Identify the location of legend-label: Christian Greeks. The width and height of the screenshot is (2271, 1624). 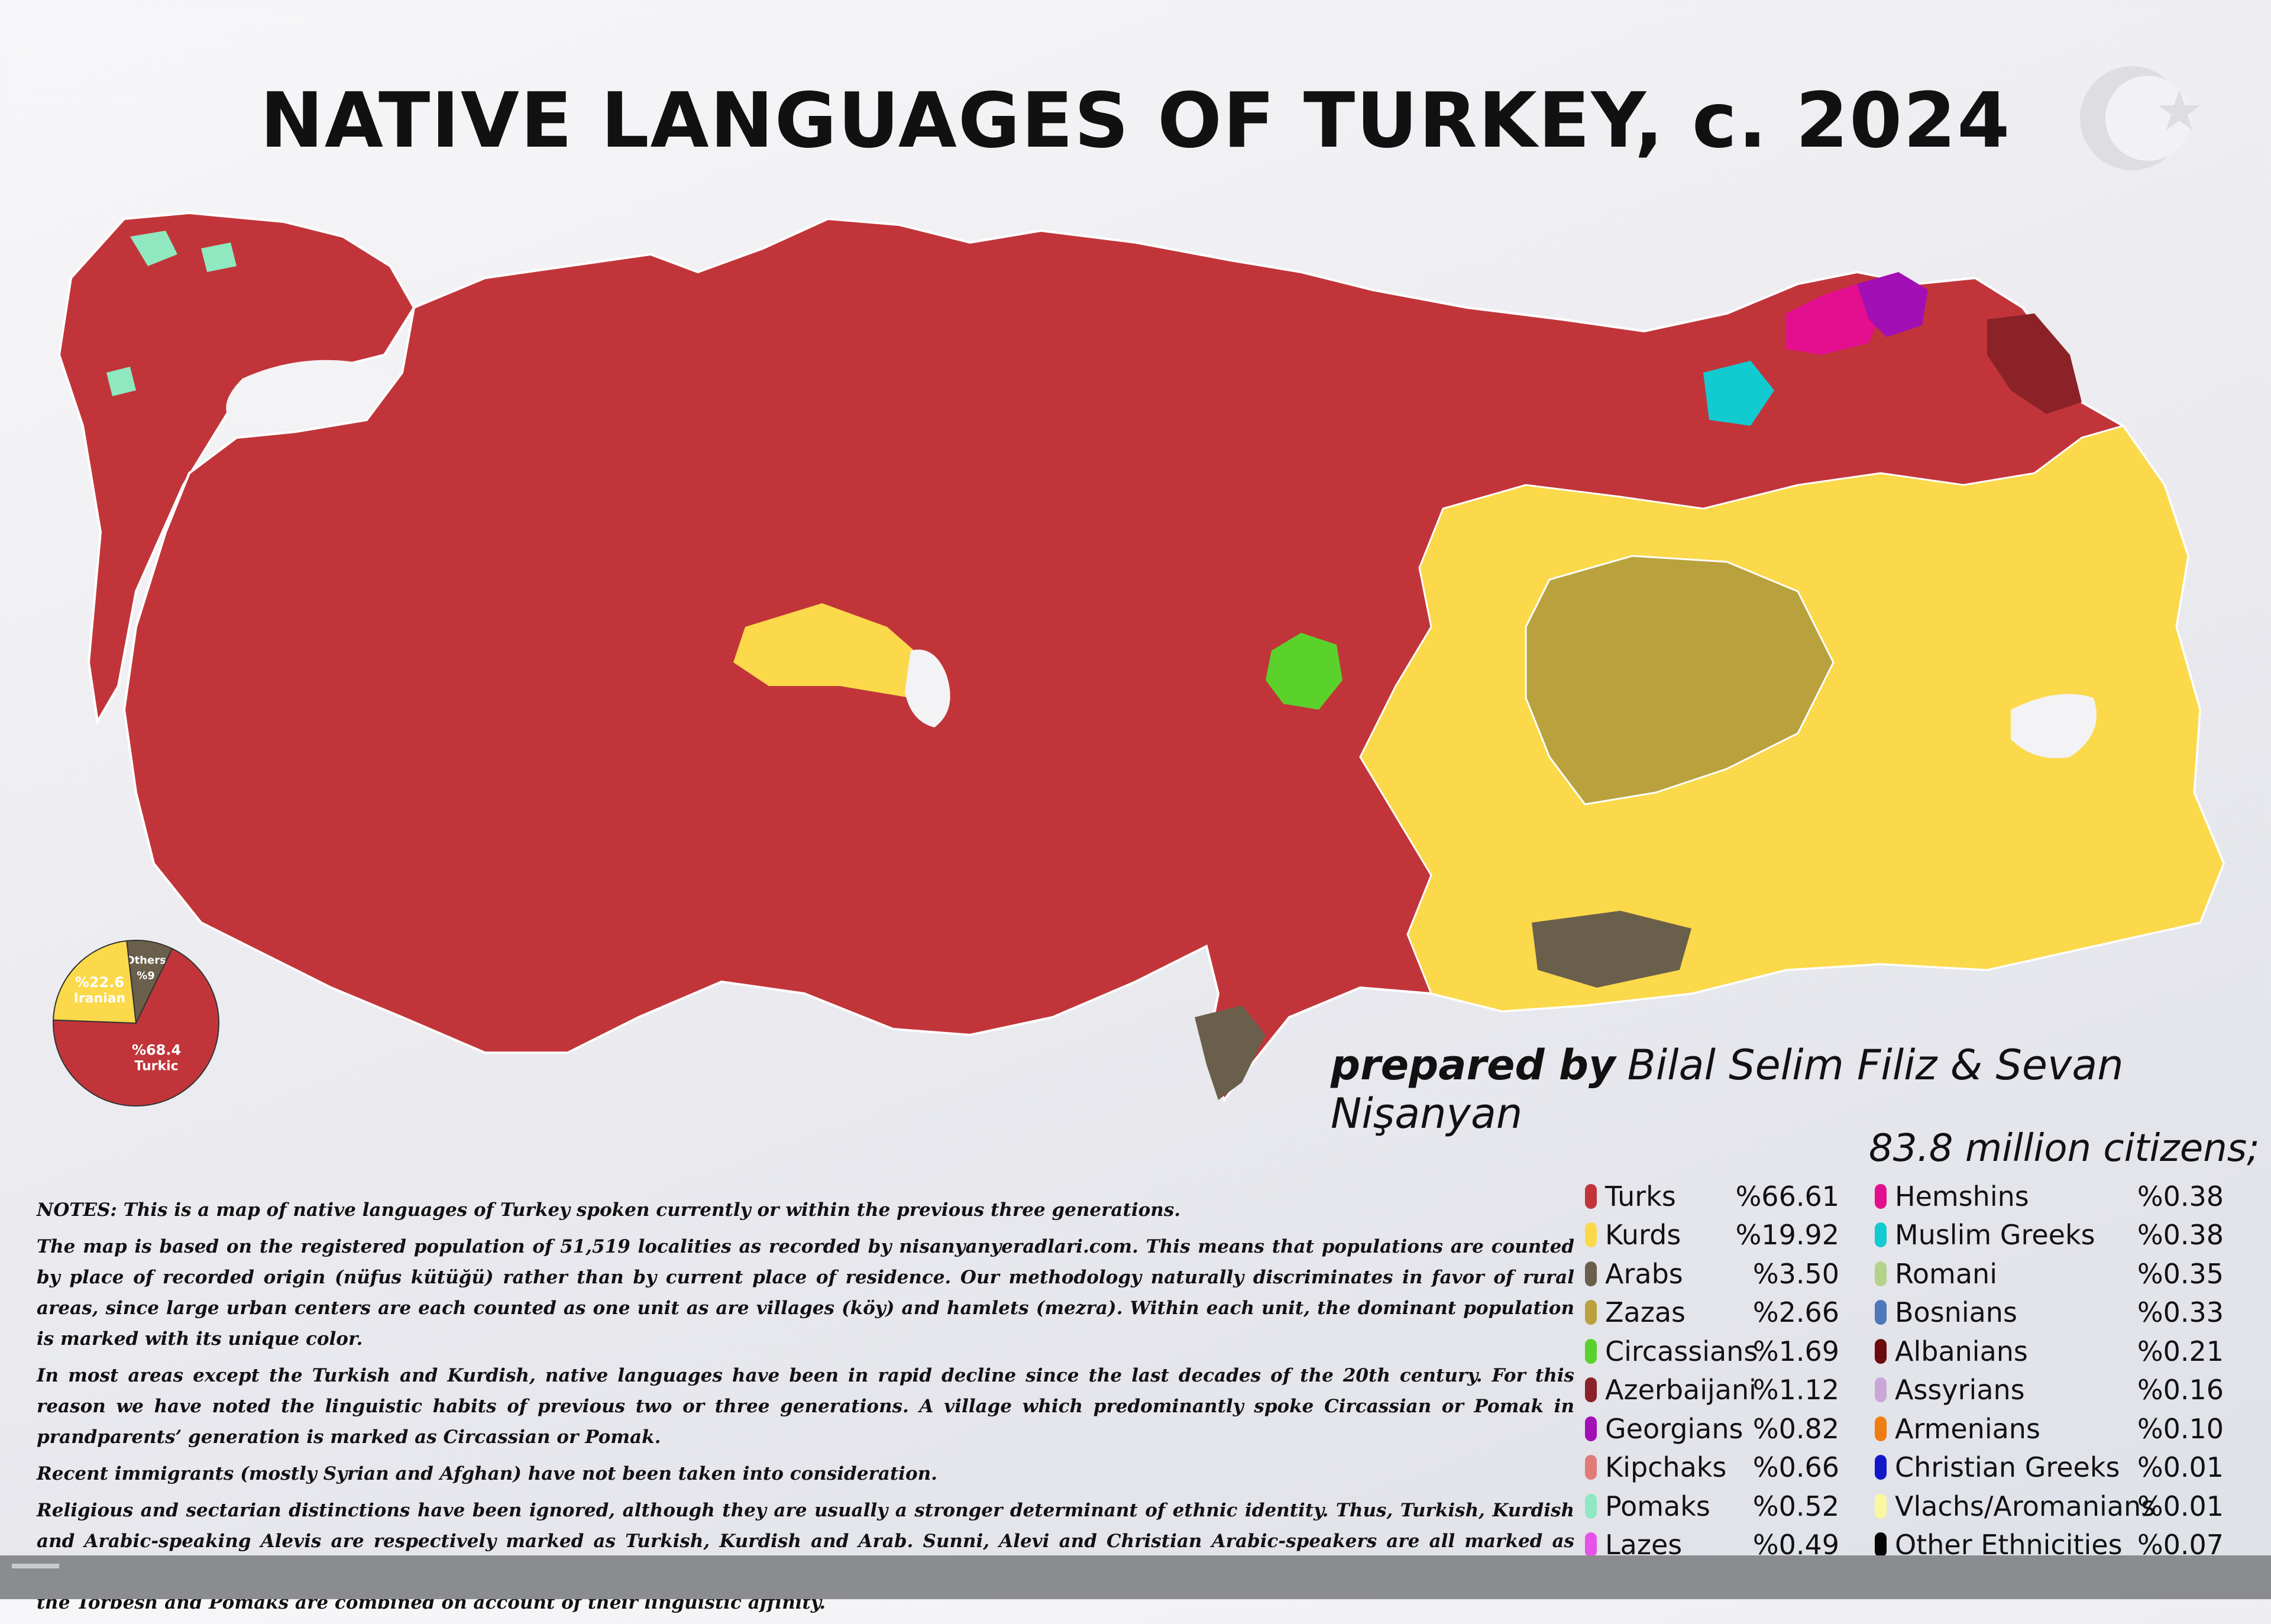
(2007, 1468).